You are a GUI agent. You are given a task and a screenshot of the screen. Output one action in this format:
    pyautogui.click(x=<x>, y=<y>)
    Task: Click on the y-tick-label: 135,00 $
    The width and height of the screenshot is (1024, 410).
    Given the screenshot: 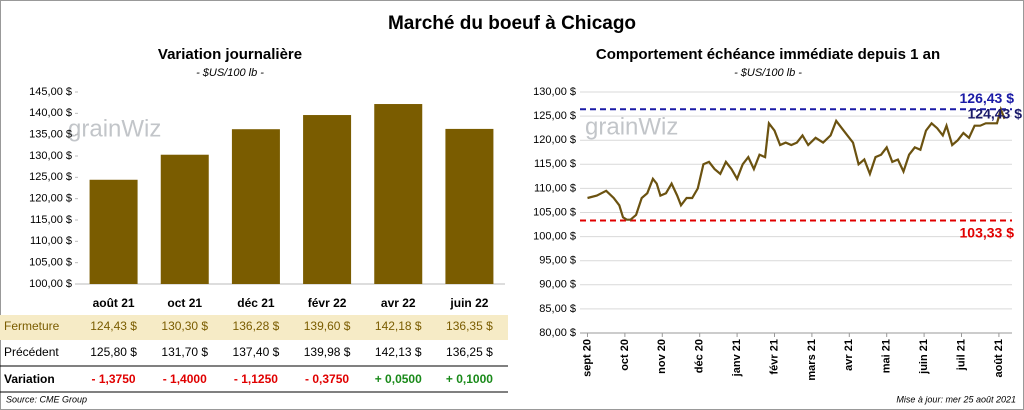 What is the action you would take?
    pyautogui.click(x=50, y=135)
    